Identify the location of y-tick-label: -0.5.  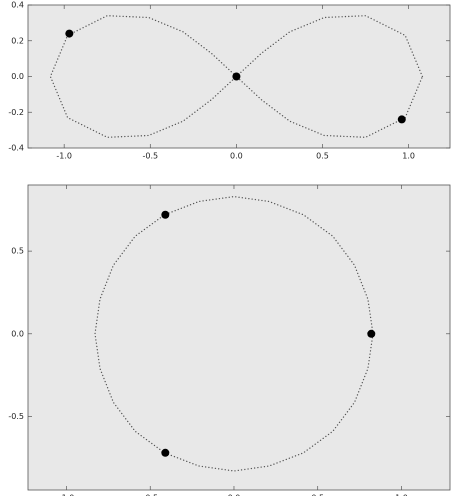
(16, 416).